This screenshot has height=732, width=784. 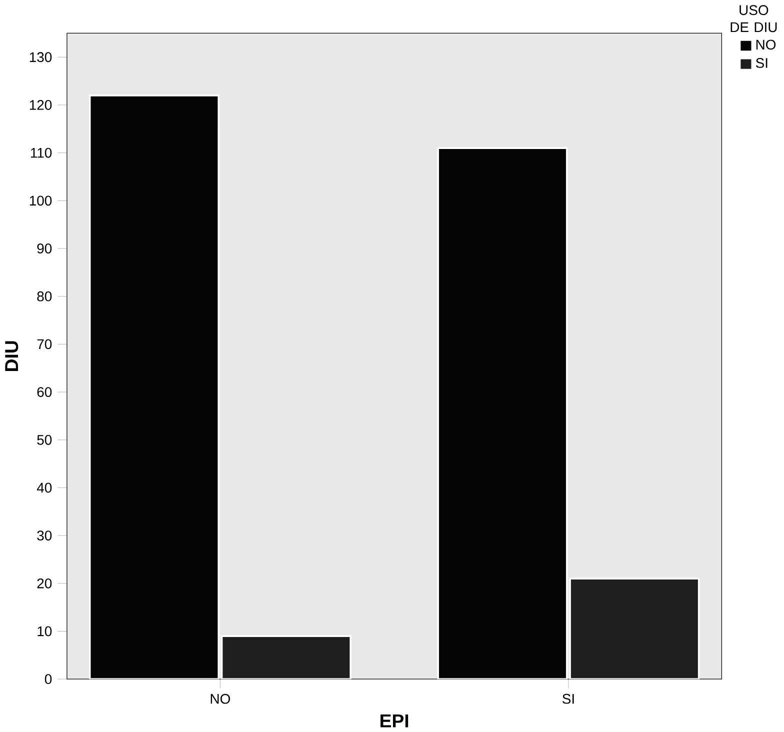 I want to click on y-tick-label: 120, so click(x=41, y=105).